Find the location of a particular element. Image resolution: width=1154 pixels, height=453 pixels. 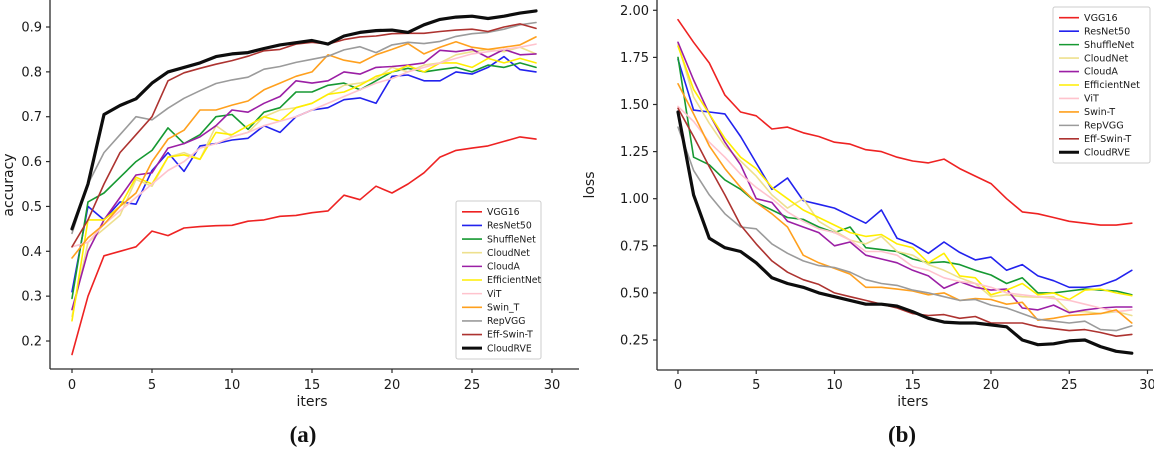

svg-text: 1.50 is located at coordinates (634, 105).